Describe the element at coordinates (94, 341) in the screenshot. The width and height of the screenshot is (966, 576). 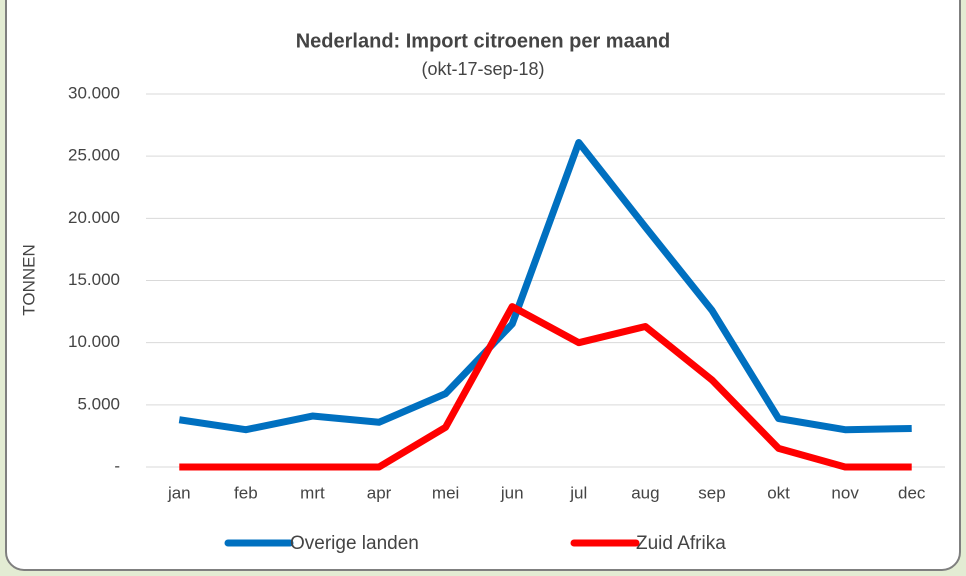
I see `y-tick-label: 10.000` at that location.